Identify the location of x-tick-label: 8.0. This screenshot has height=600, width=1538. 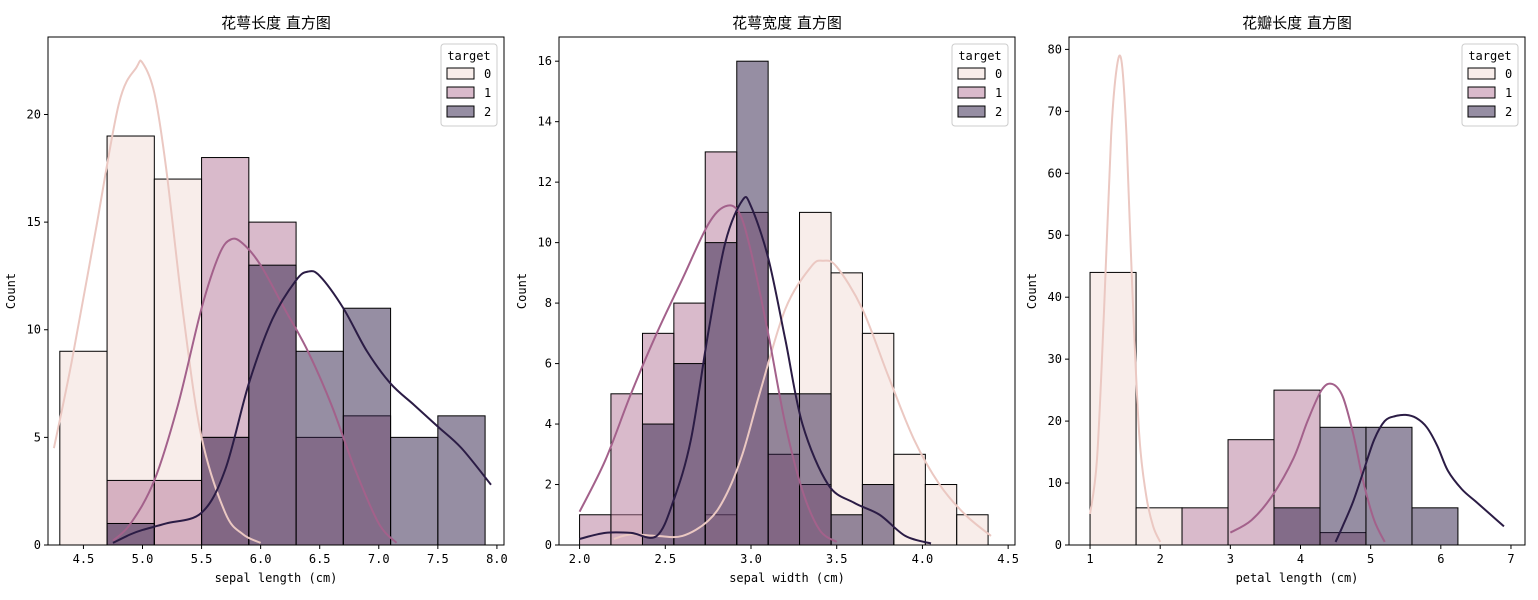
(497, 559).